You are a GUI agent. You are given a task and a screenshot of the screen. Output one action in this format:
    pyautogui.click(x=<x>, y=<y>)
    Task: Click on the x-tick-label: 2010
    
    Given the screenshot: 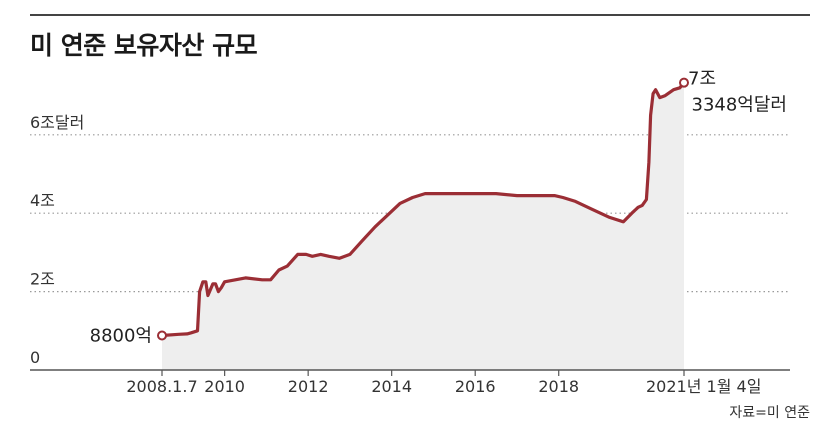 What is the action you would take?
    pyautogui.click(x=224, y=386)
    